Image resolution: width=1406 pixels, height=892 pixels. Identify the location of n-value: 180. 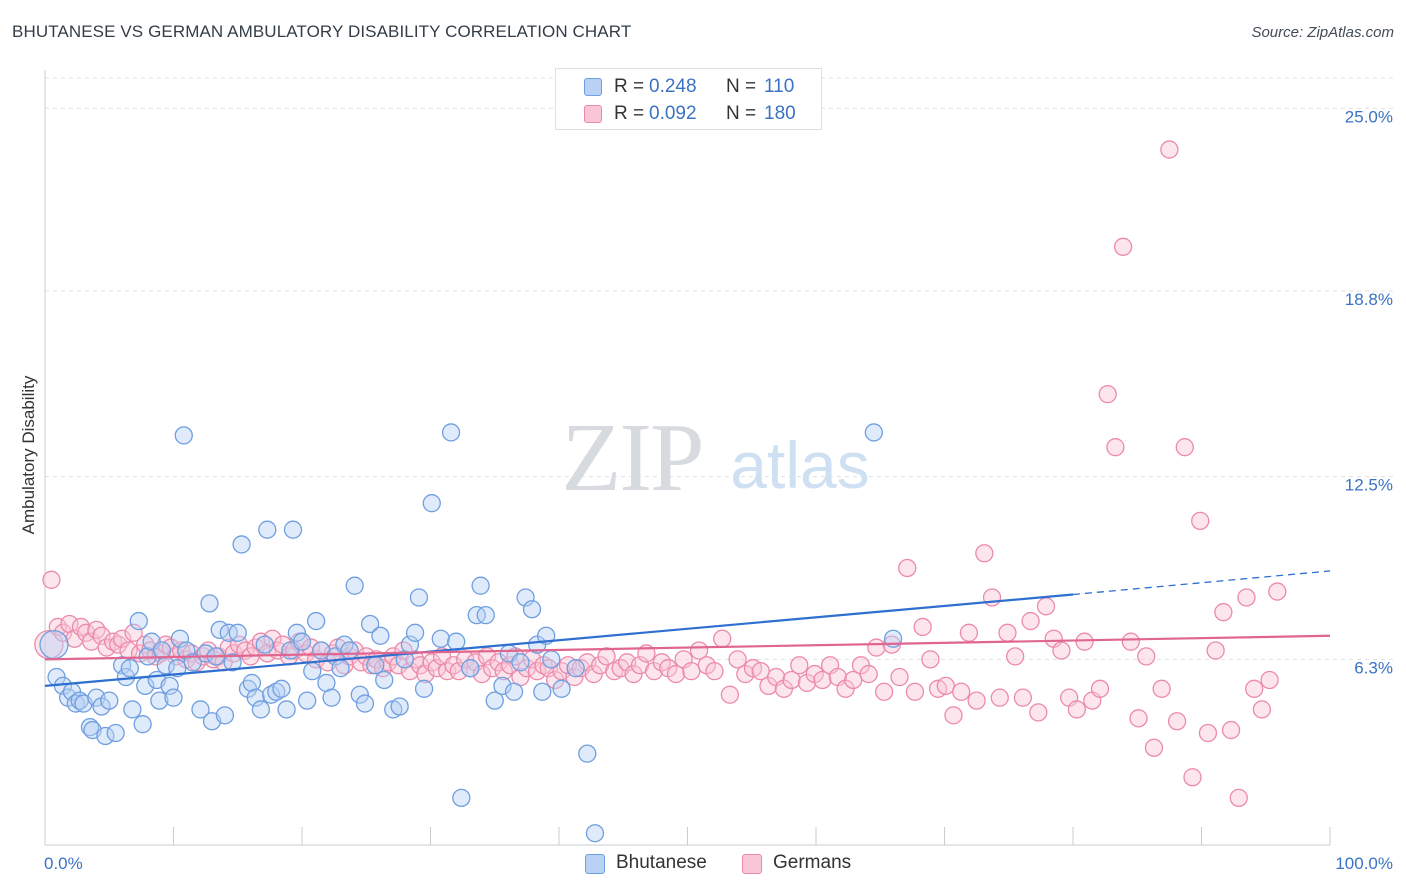
(780, 113).